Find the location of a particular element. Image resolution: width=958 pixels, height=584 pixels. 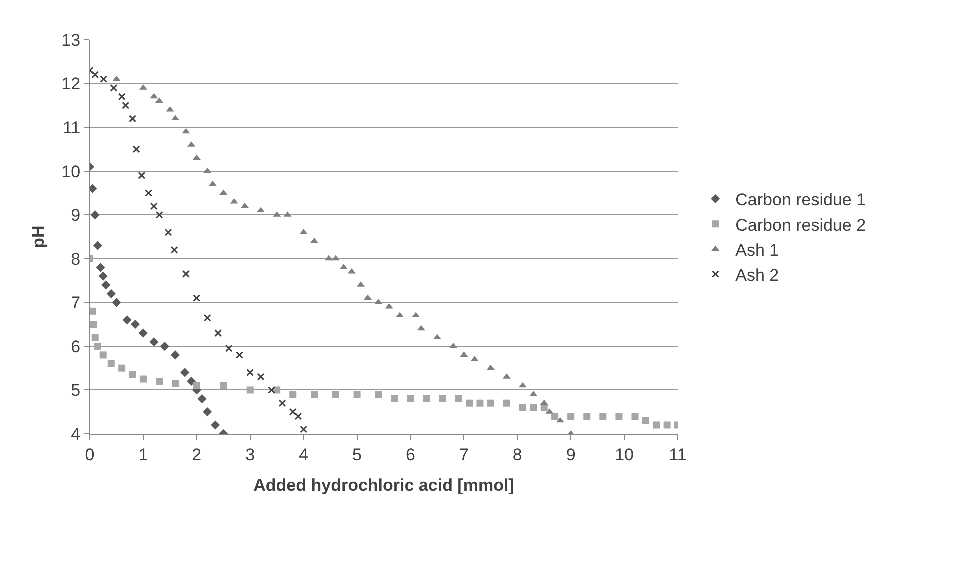

x-tick-label: 8 is located at coordinates (517, 454).